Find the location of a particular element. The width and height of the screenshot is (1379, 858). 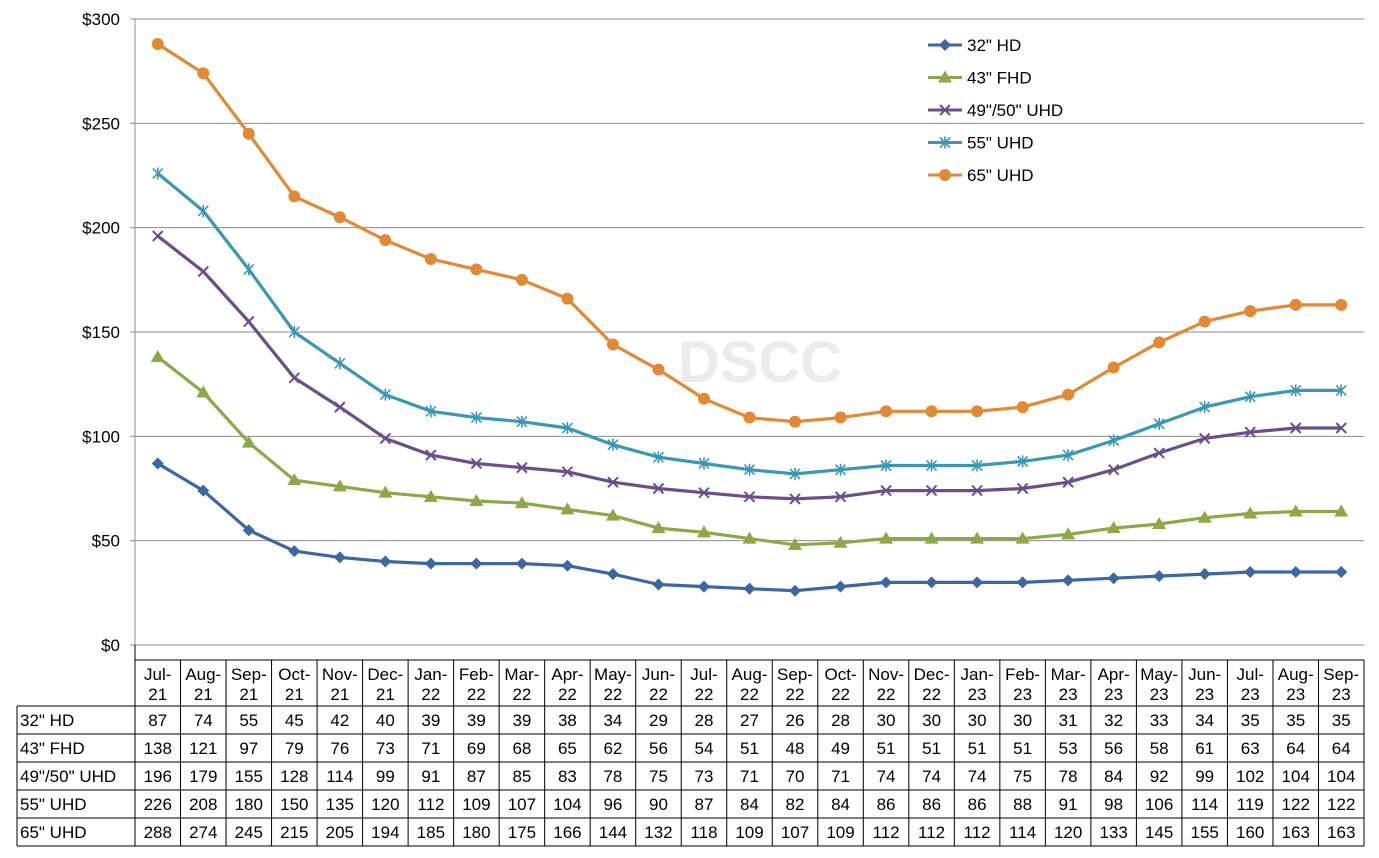

table-cell: 85 is located at coordinates (521, 776).